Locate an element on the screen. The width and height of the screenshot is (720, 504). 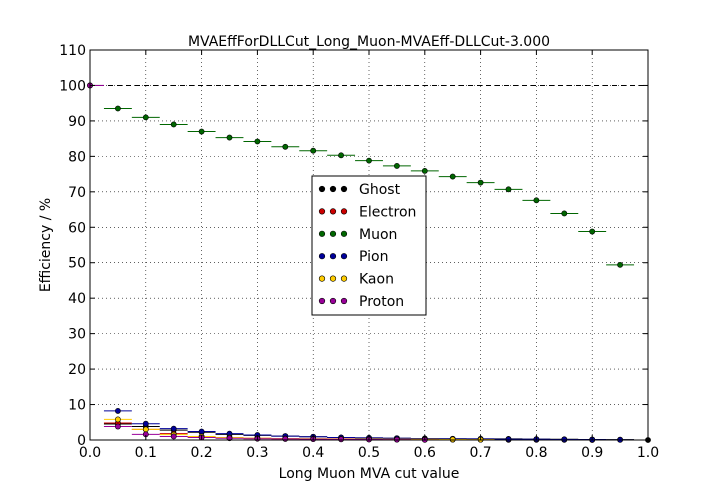
x-tick-label: 0.9 is located at coordinates (592, 453).